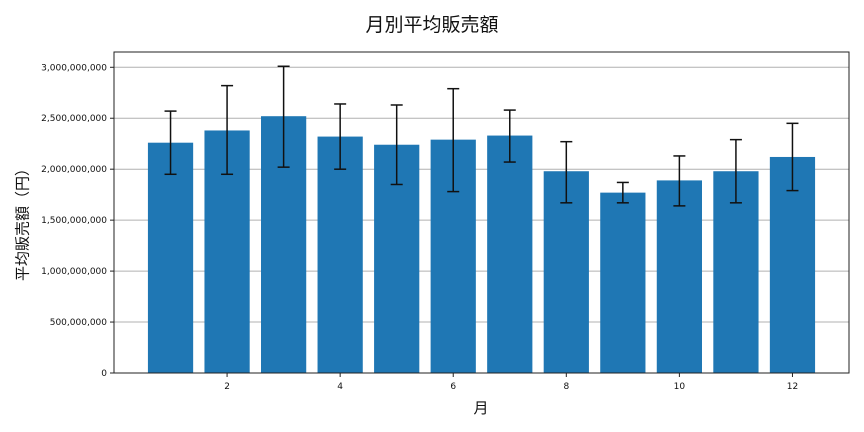  Describe the element at coordinates (566, 387) in the screenshot. I see `x-tick-label: 8` at that location.